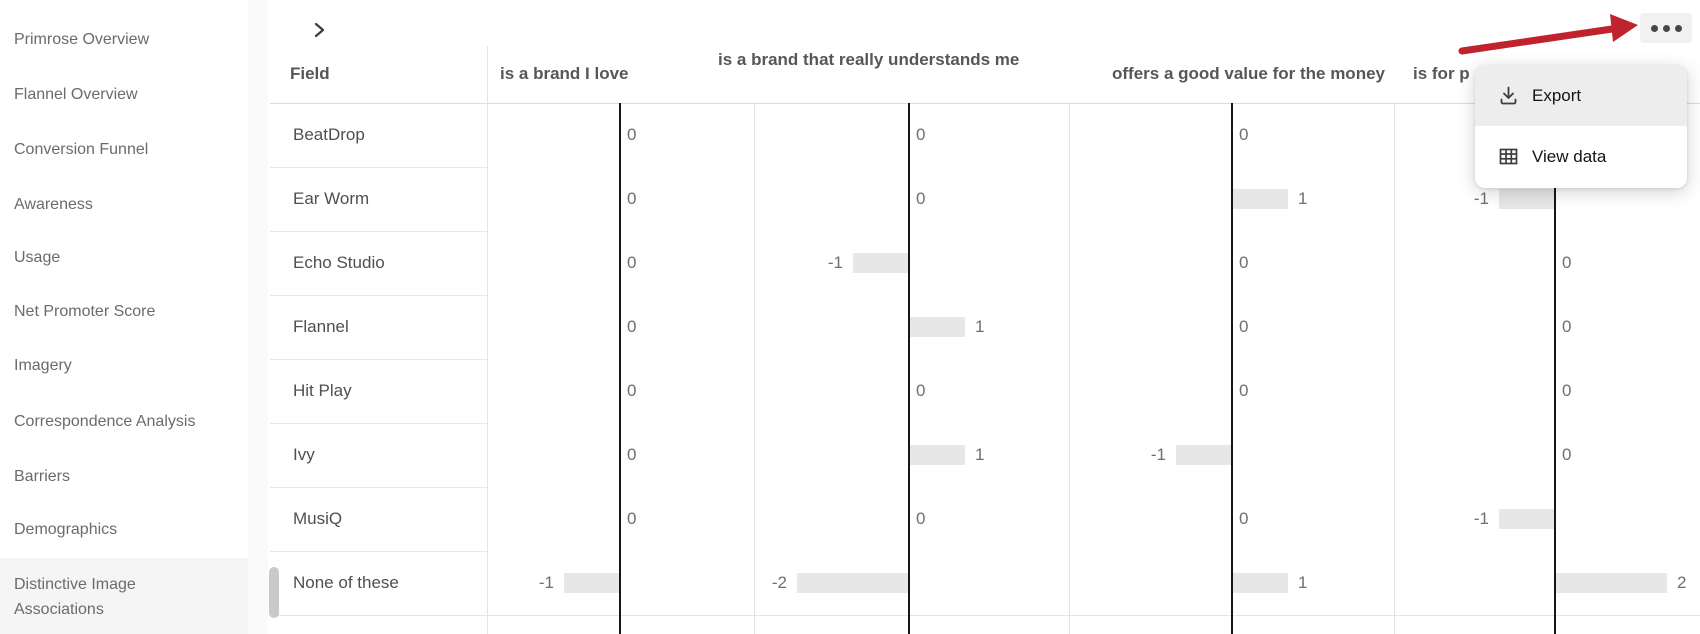  I want to click on table-bottom-divider, so click(985, 615).